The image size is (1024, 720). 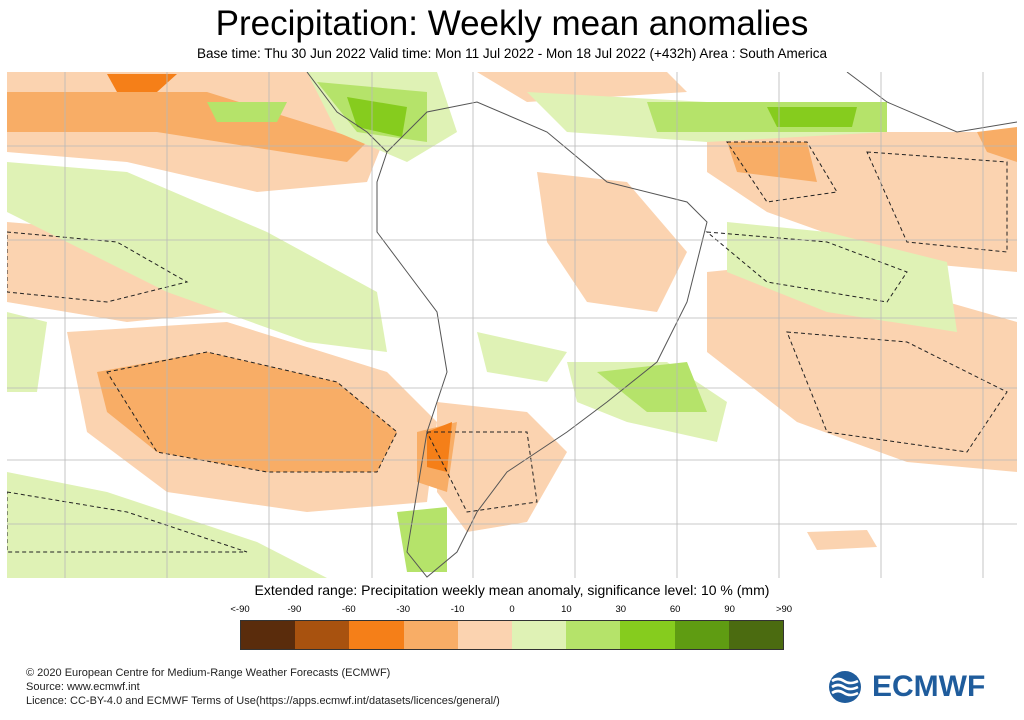 I want to click on ecmwf-logo-text: ECMWF, so click(x=929, y=686).